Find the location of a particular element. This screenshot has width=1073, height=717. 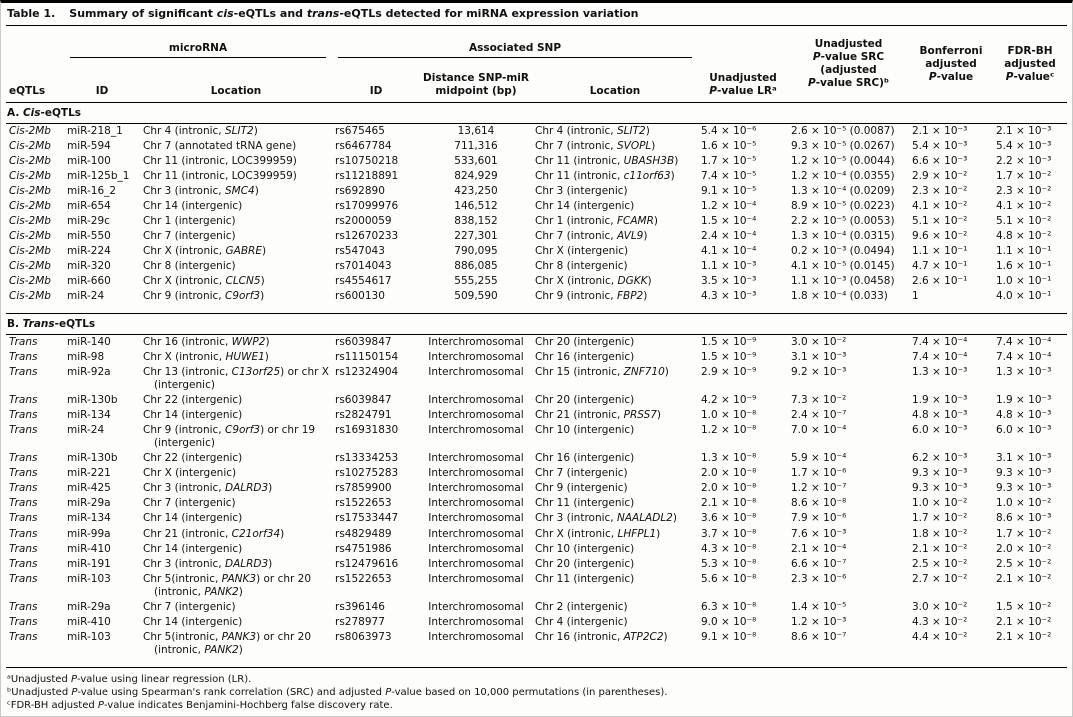

cell-fdr-bh: 6.0 × 10⁻³ is located at coordinates (1024, 430).